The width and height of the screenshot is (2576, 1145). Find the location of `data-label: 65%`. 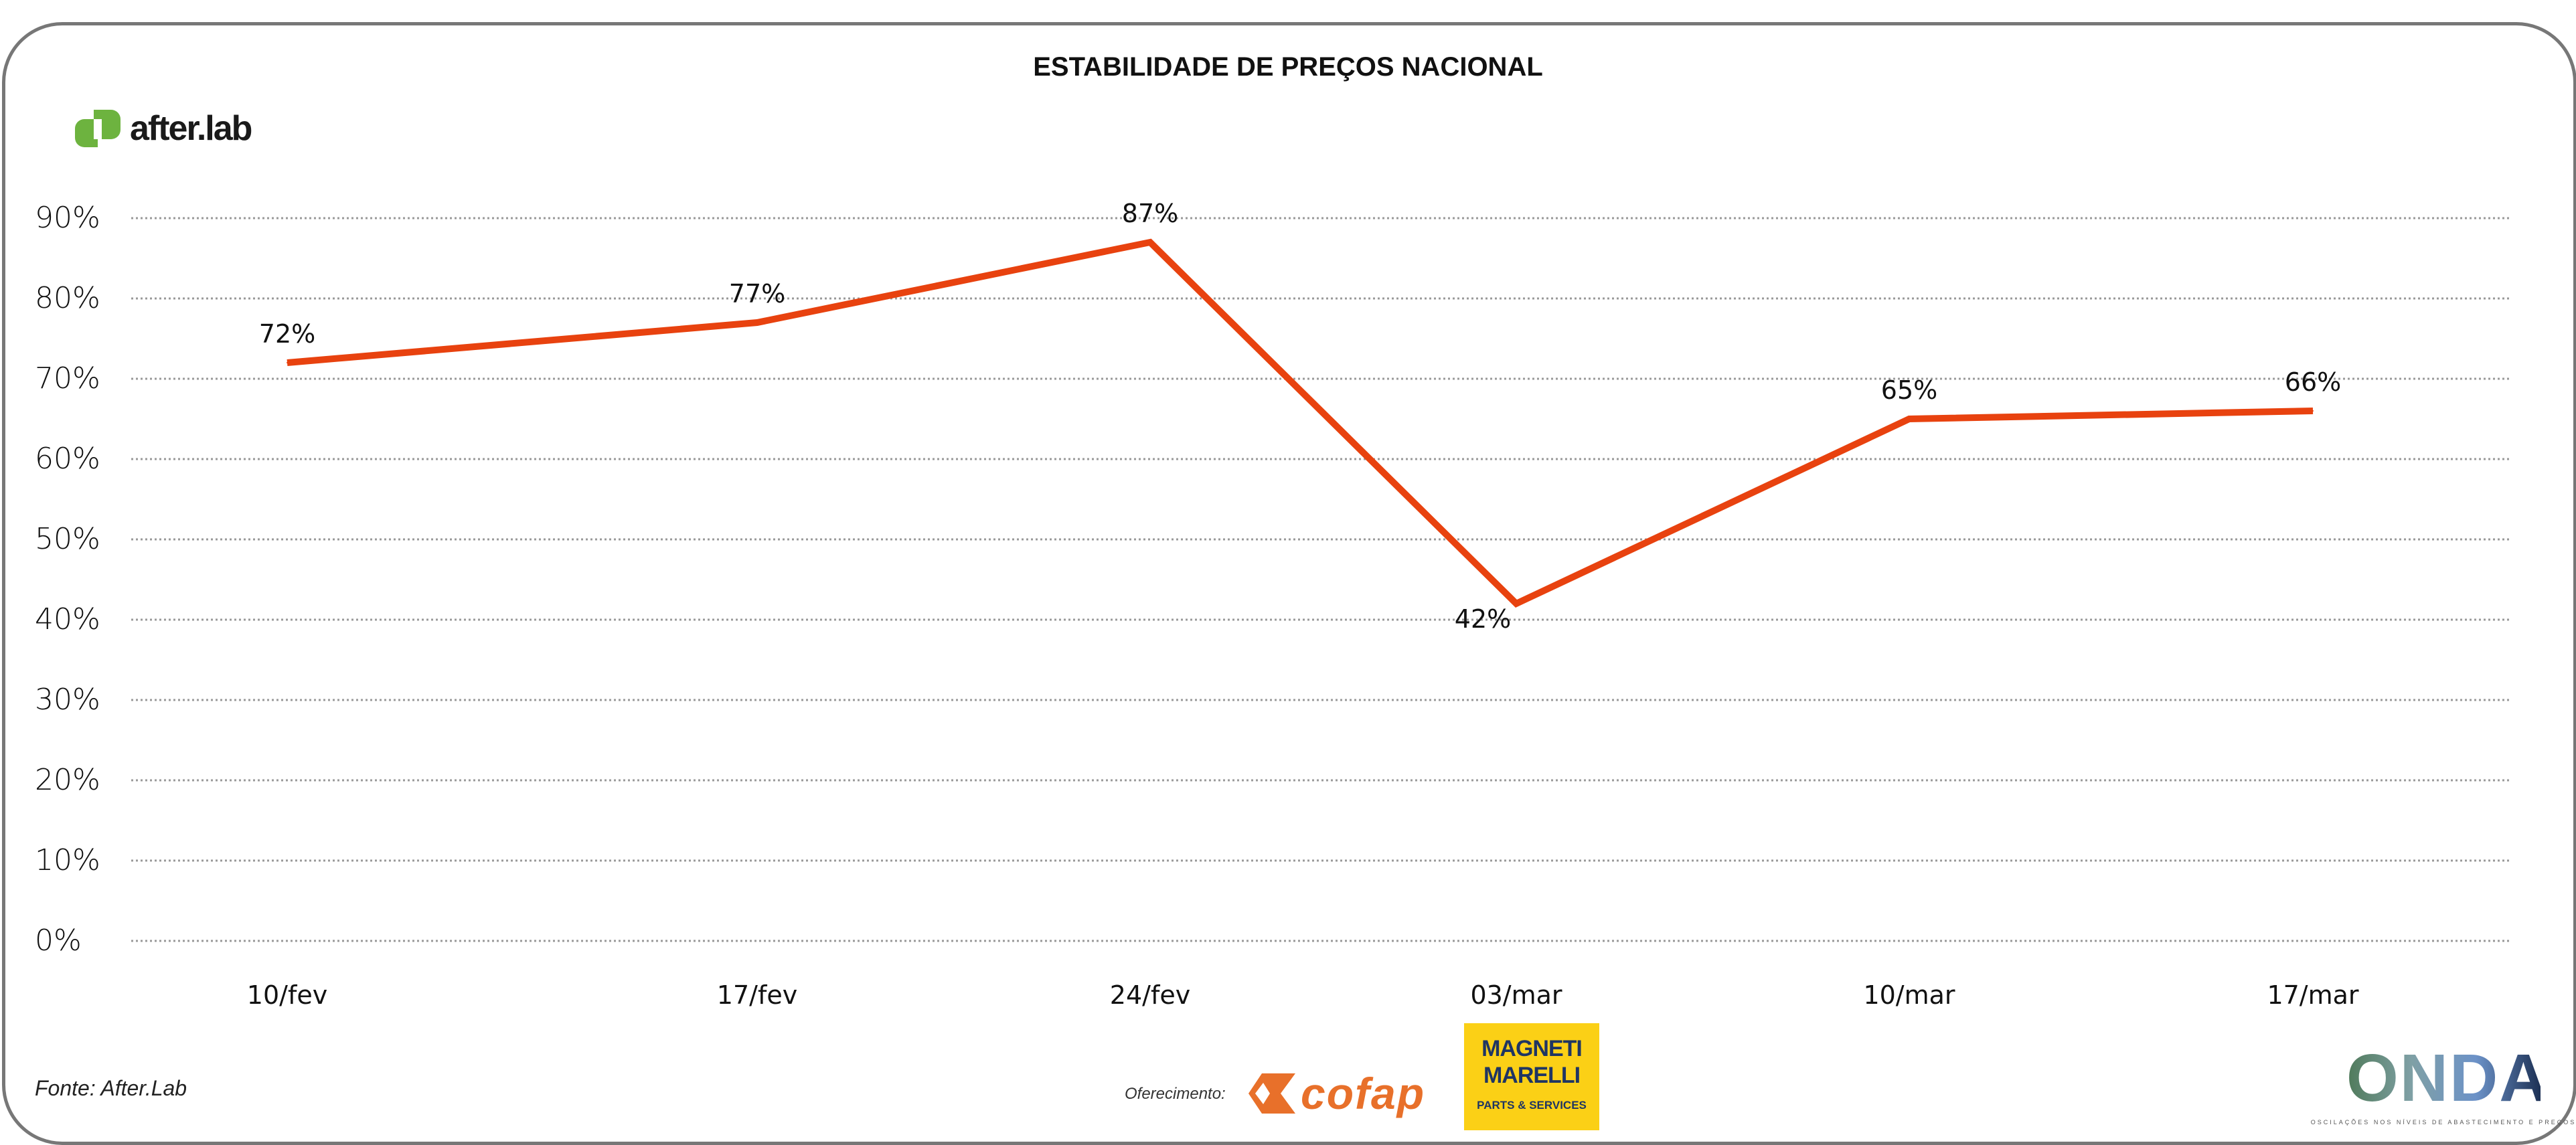

data-label: 65% is located at coordinates (1909, 390).